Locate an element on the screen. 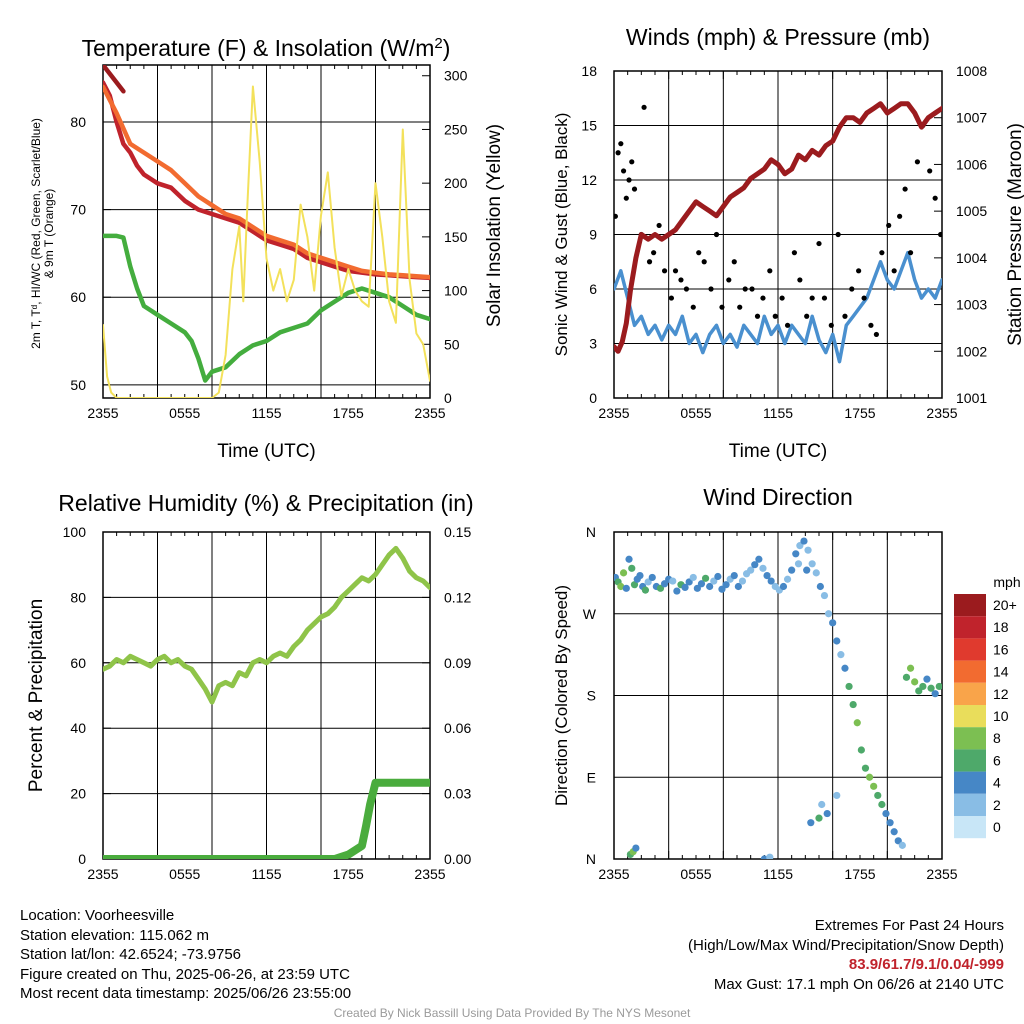 Image resolution: width=1024 pixels, height=1024 pixels. y-tick-label: 18 is located at coordinates (589, 71).